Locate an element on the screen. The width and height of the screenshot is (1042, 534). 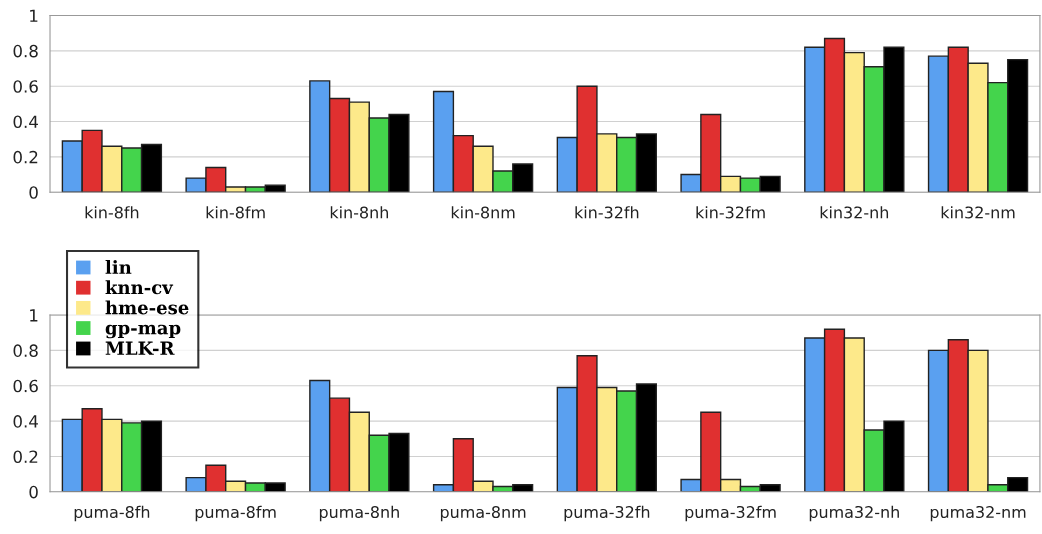
legend-label: knn-cv is located at coordinates (139, 287).